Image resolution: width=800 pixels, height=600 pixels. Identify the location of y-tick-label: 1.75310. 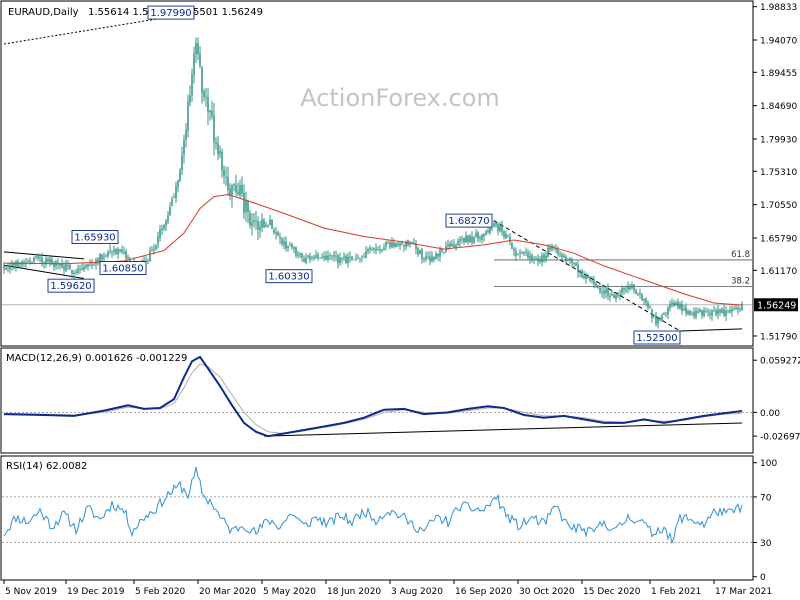
(778, 173).